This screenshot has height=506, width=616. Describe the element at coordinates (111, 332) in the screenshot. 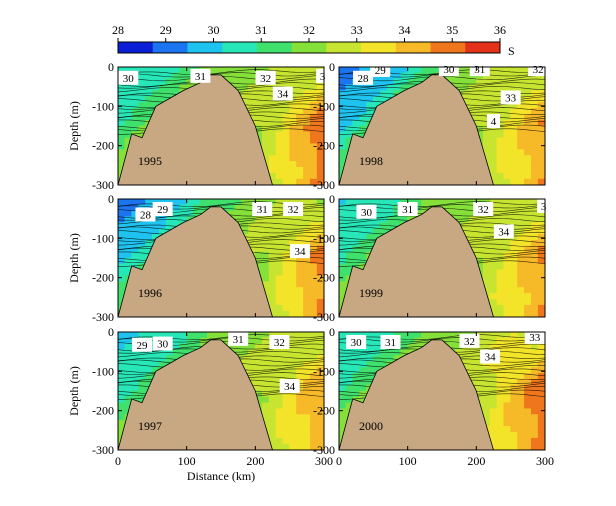

I see `y-tick-label: 0` at that location.